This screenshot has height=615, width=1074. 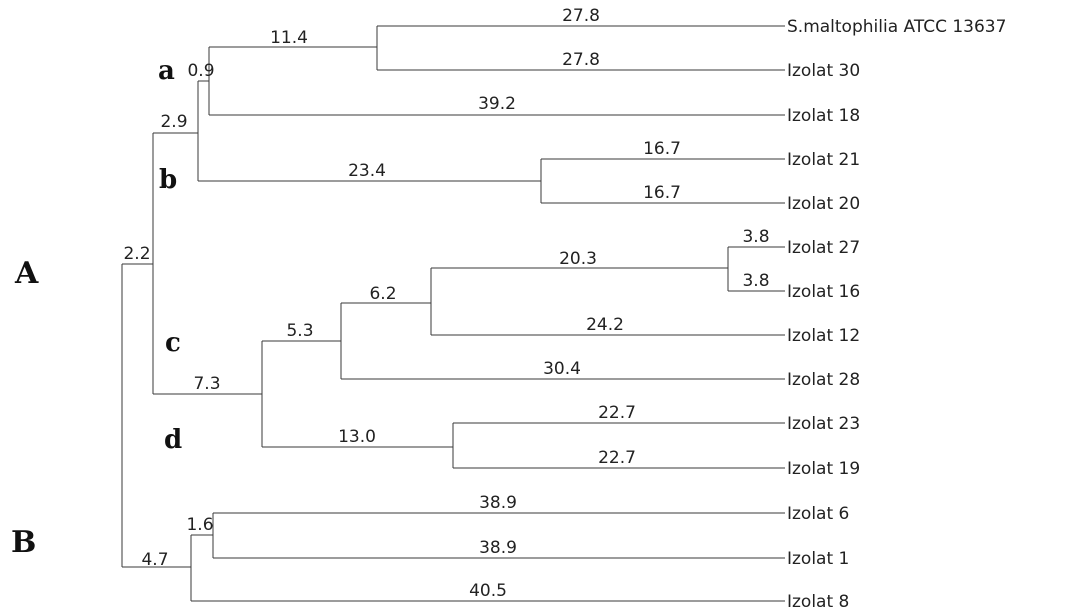 What do you see at coordinates (823, 71) in the screenshot?
I see `taxon-label: Izolat 30` at bounding box center [823, 71].